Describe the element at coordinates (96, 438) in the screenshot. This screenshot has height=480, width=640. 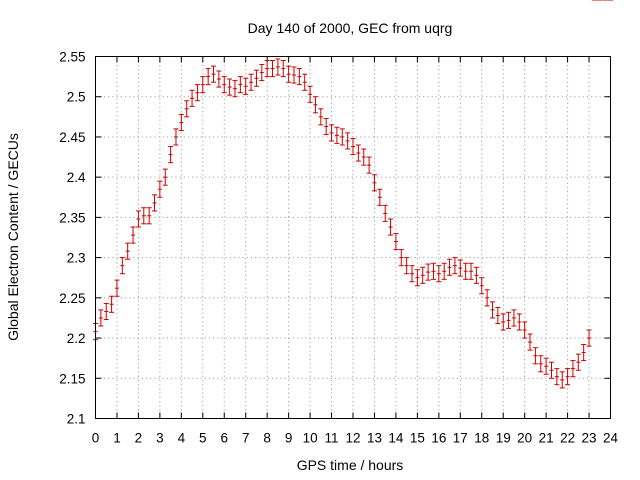
I see `x-tick-label: 0` at that location.